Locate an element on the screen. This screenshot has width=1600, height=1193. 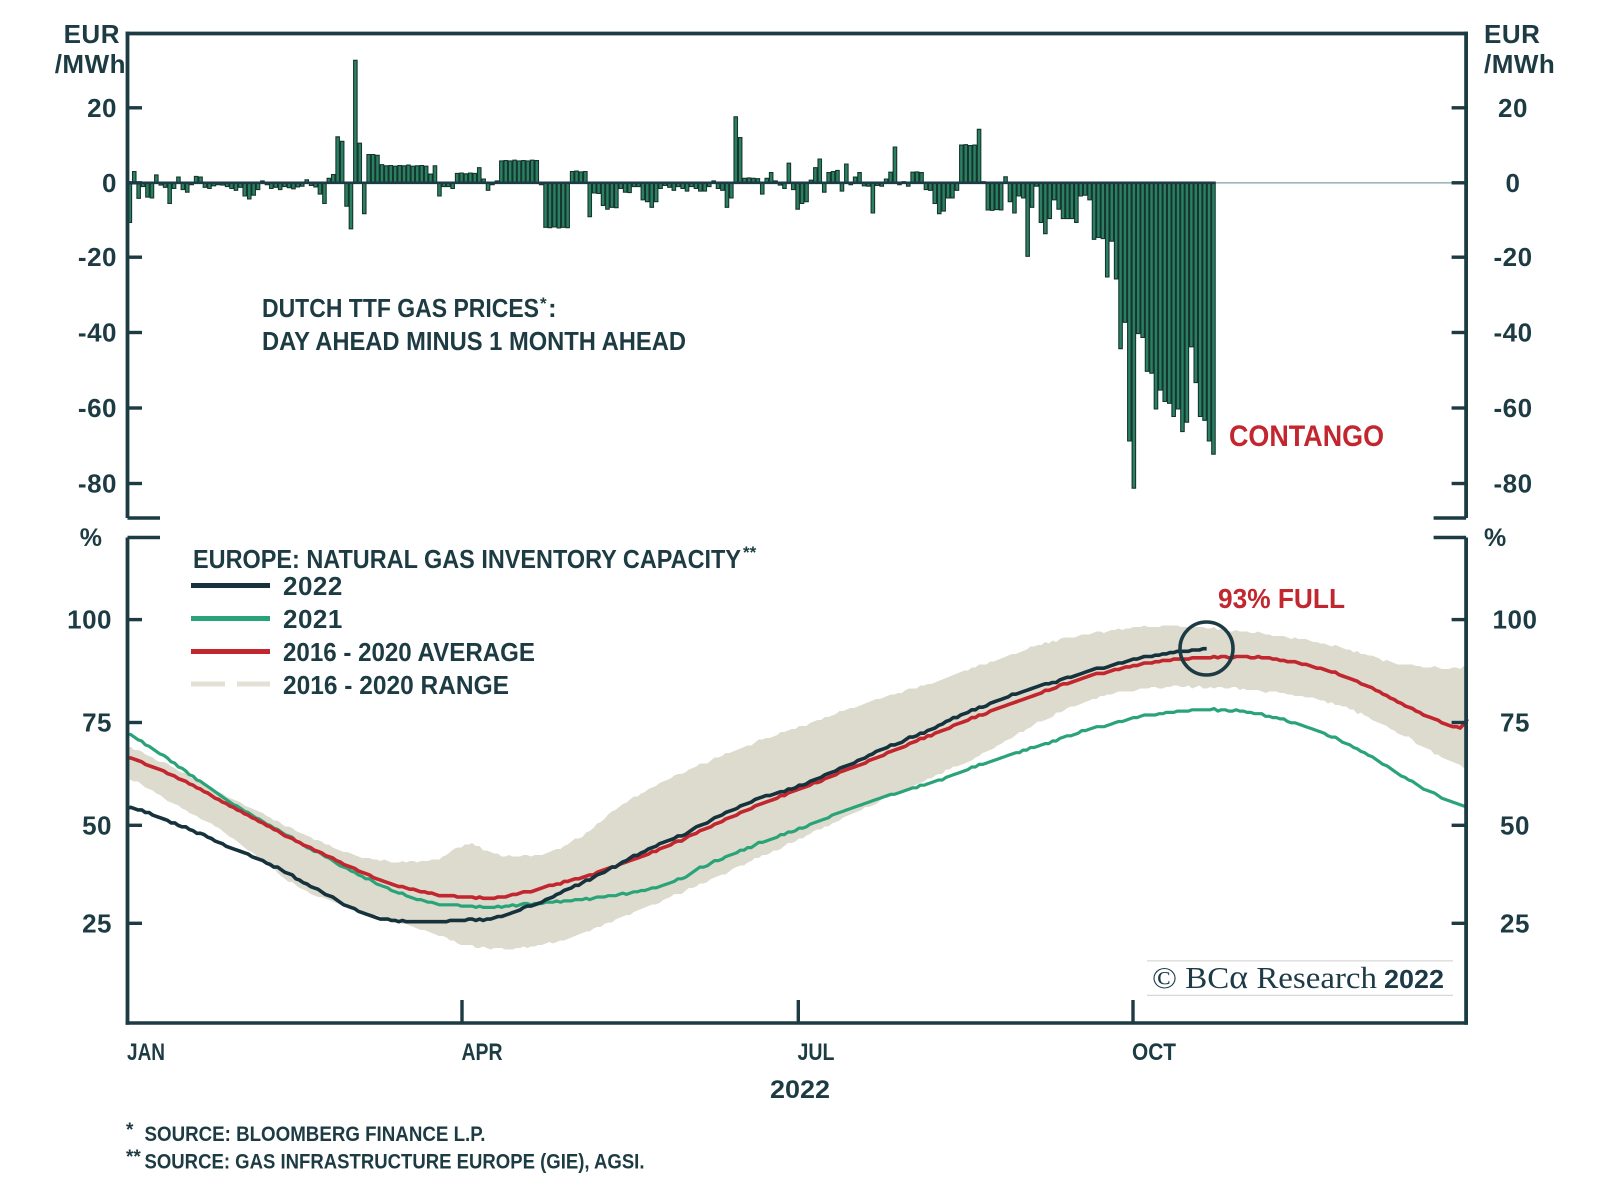
svg-text: SOURCE: BLOOMBERG FINANCE L.P. is located at coordinates (315, 1134).